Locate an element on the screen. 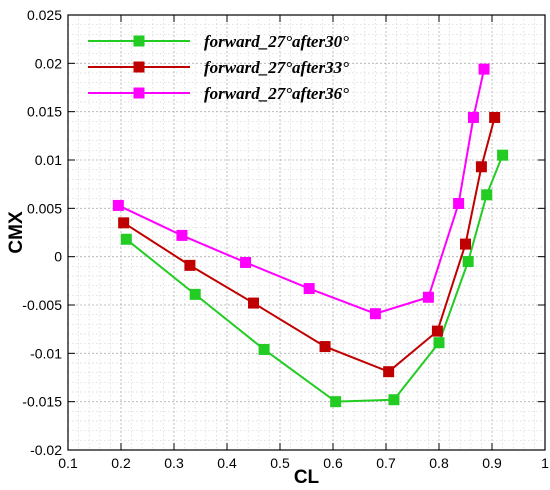  legend-item: forward_27°after36° is located at coordinates (218, 93).